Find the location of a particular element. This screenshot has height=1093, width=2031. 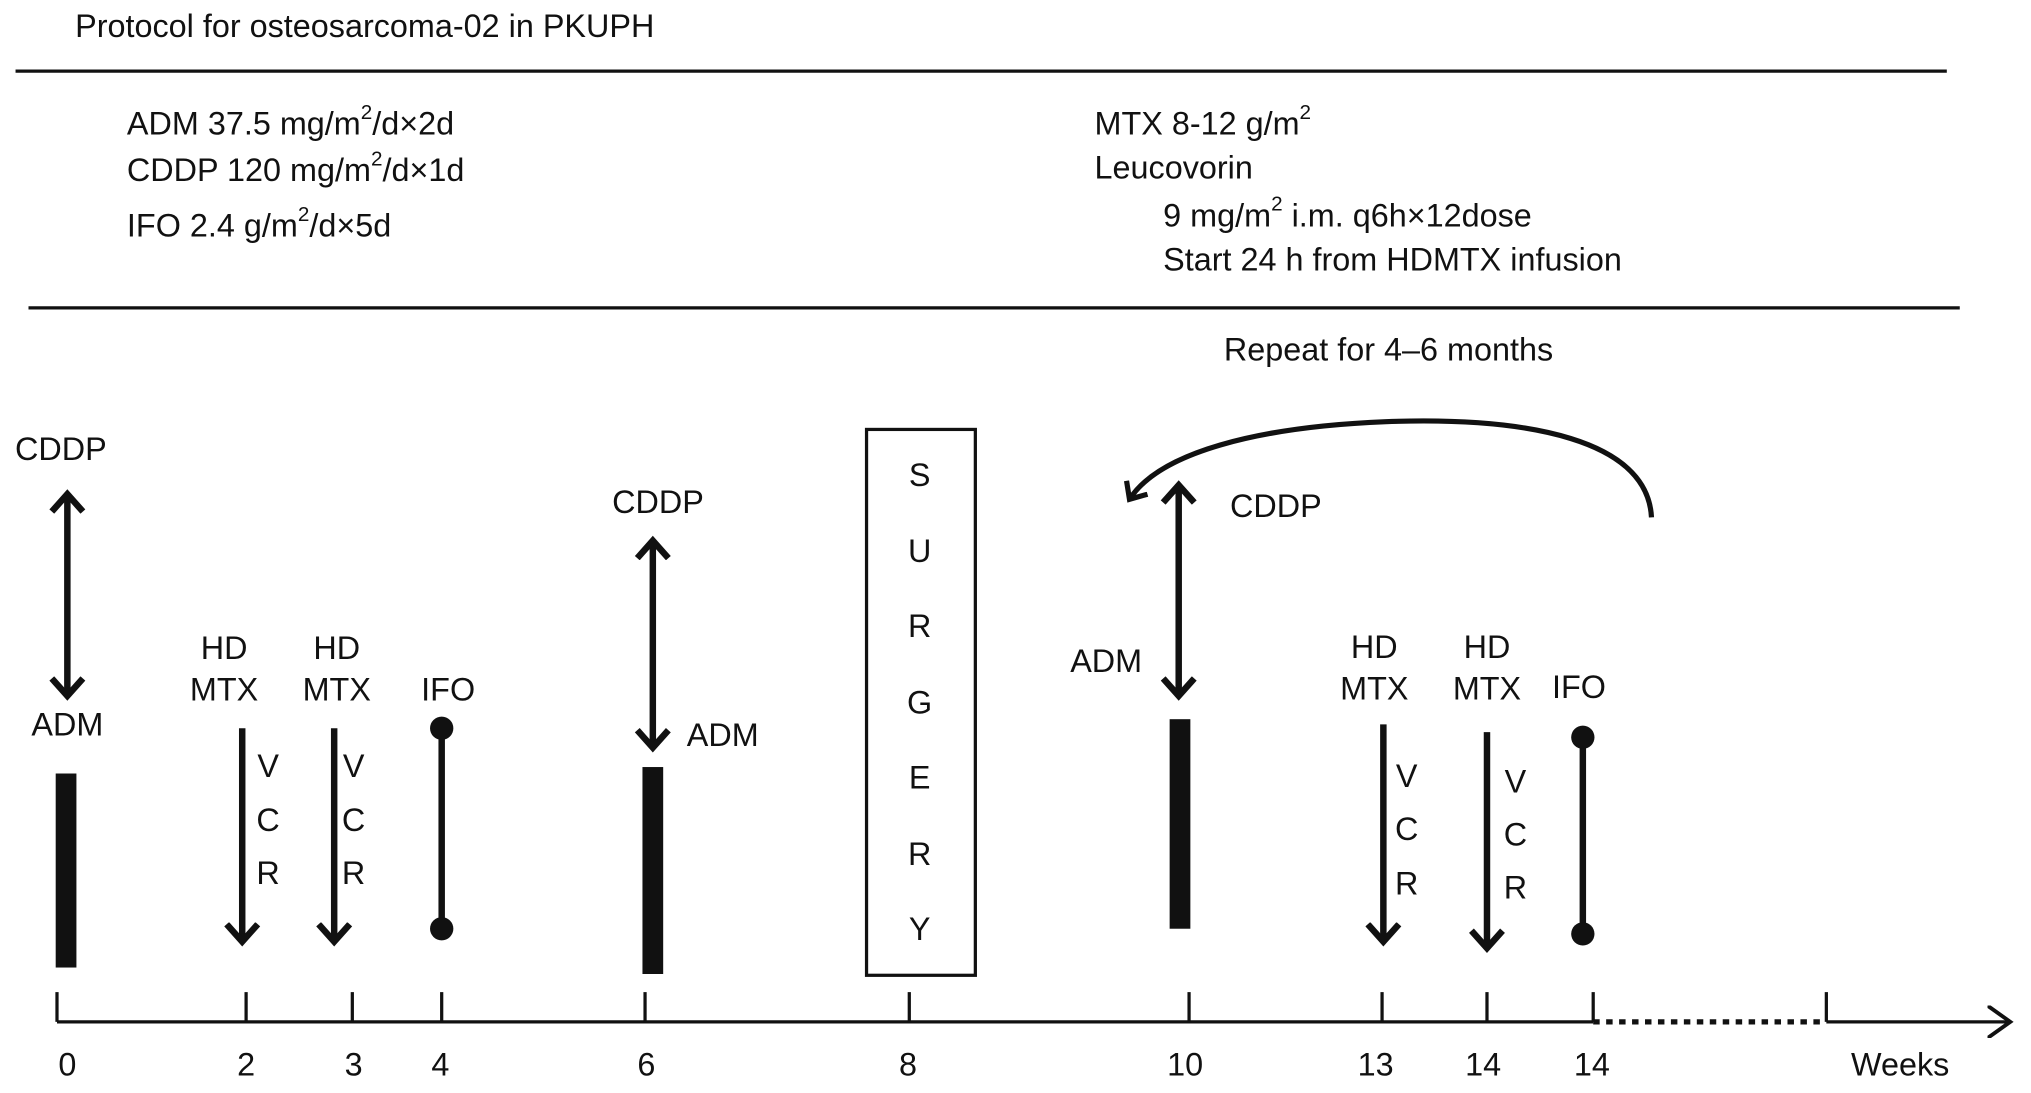

regimen-text: ADM 37.5 mg/m is located at coordinates (244, 123).